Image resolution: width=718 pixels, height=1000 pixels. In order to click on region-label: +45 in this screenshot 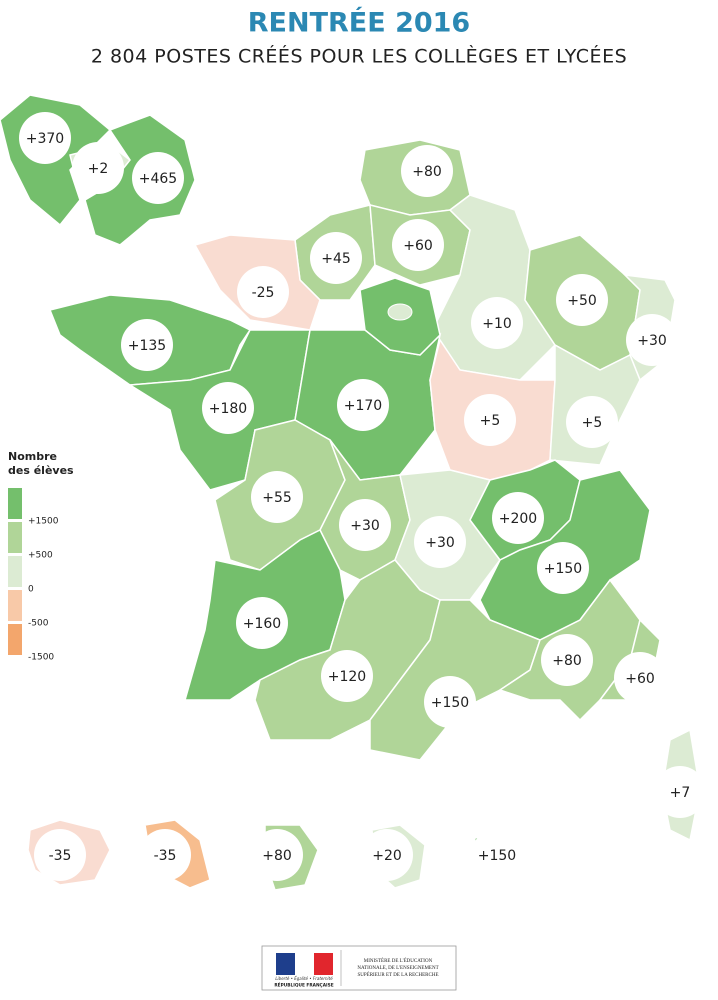, I will do `click(336, 259)`.